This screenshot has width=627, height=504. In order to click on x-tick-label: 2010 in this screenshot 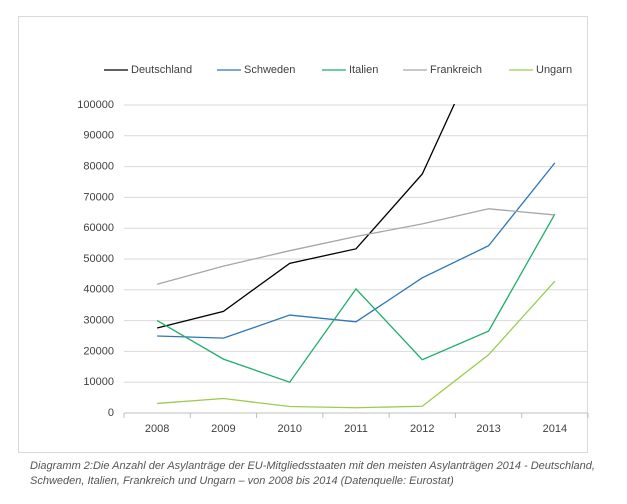, I will do `click(289, 429)`.